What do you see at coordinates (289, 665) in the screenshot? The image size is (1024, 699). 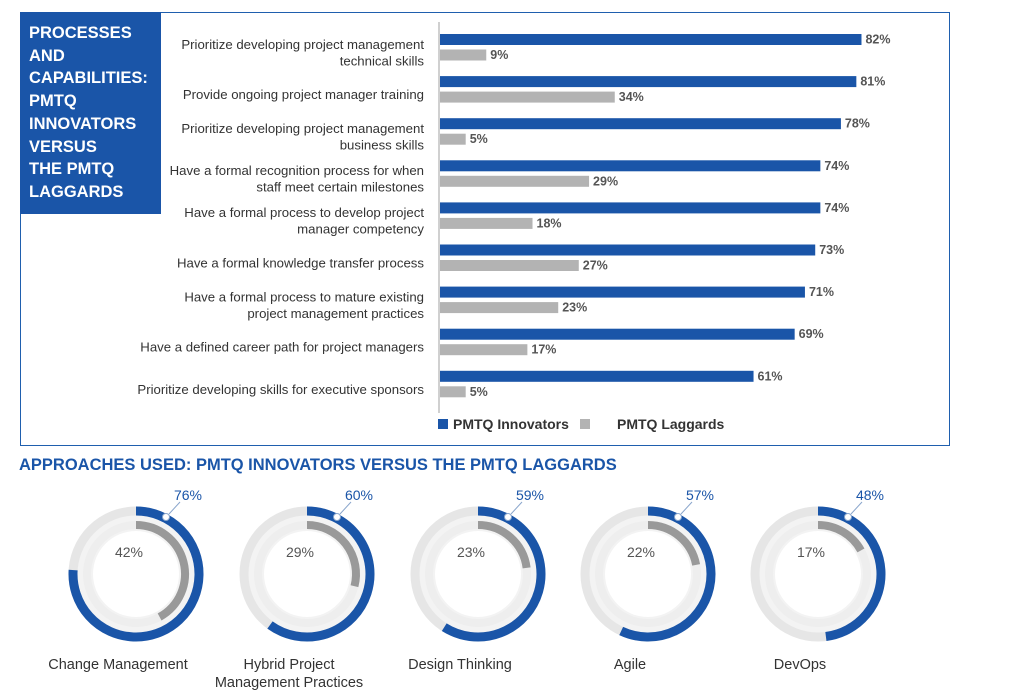 I see `donut-category-label-line: Hybrid Project` at bounding box center [289, 665].